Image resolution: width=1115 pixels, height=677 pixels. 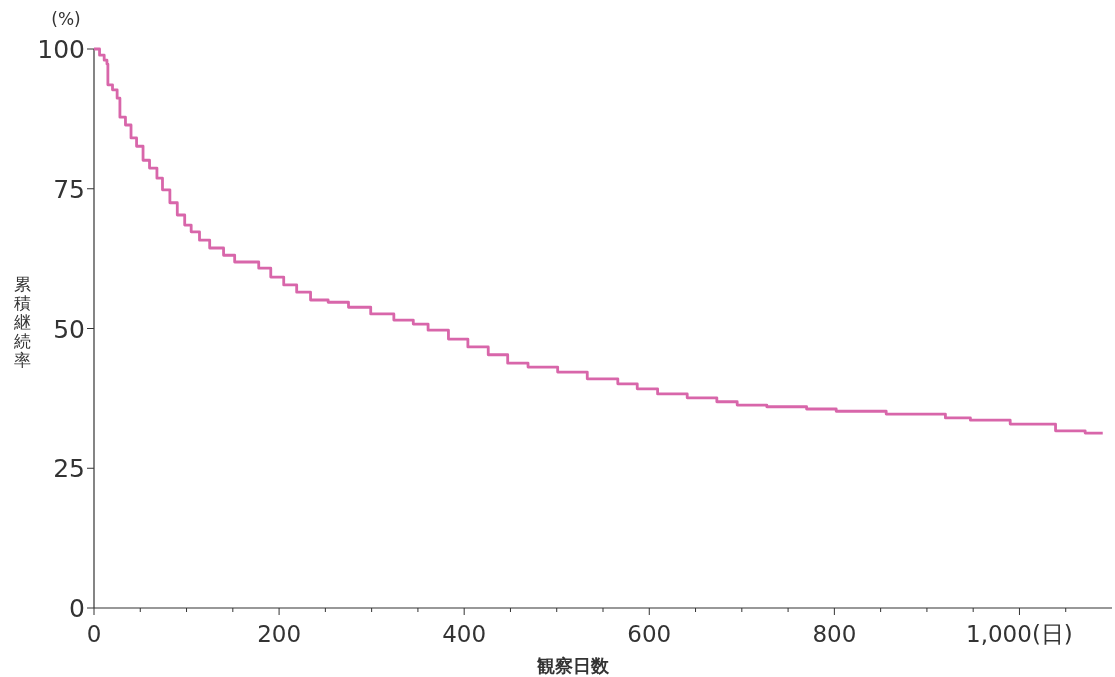 I want to click on x-tick-label: 200, so click(x=279, y=634).